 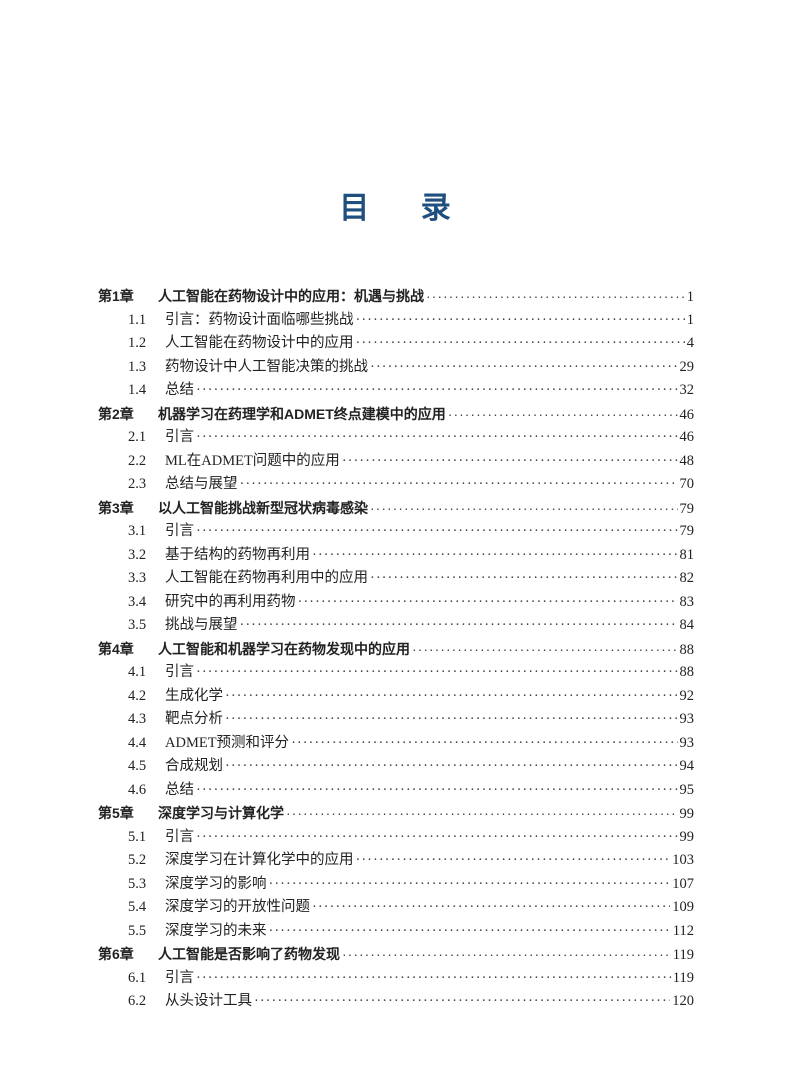 I want to click on entry-title: 深度学习的影响, so click(x=216, y=883).